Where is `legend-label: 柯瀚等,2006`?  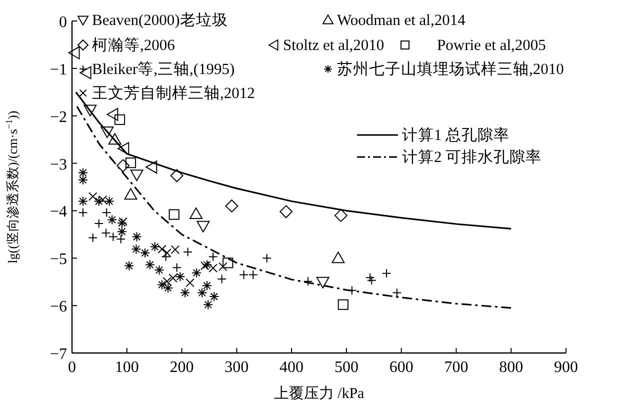 legend-label: 柯瀚等,2006 is located at coordinates (134, 45).